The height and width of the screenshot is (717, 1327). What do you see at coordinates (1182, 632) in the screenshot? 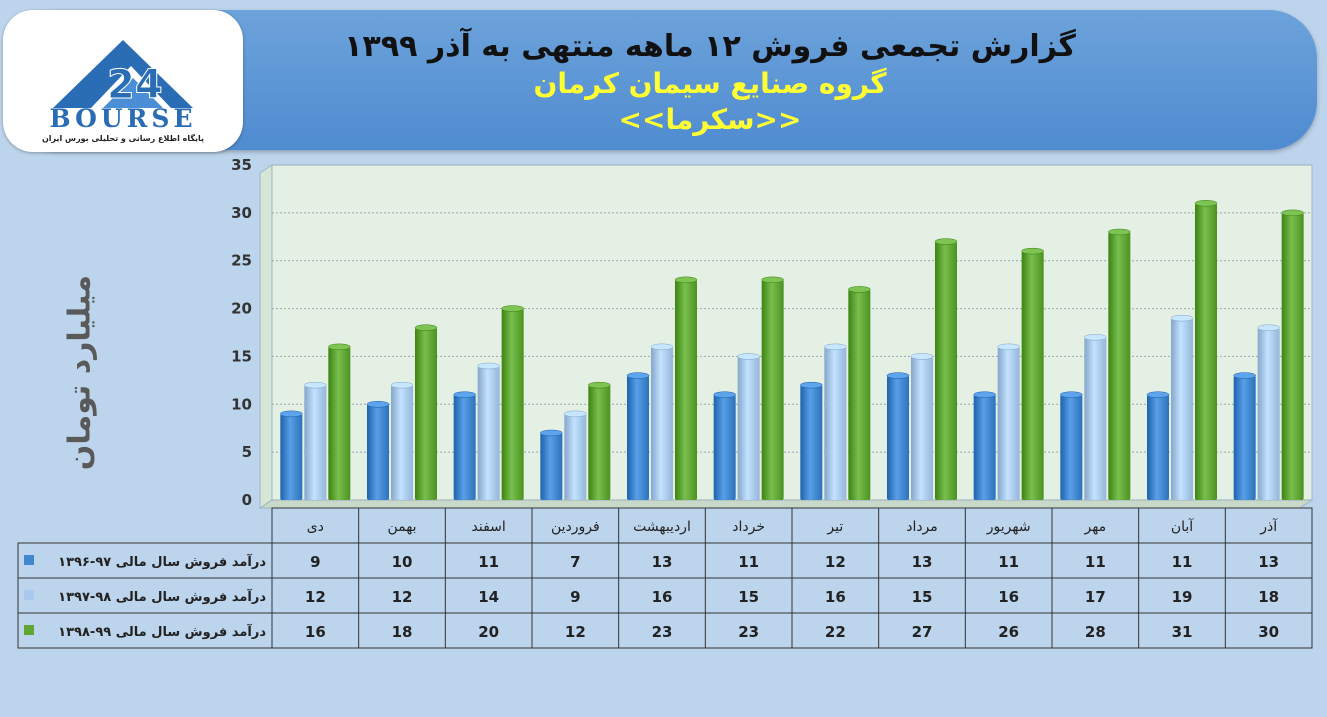
I see `table-cell: 31` at bounding box center [1182, 632].